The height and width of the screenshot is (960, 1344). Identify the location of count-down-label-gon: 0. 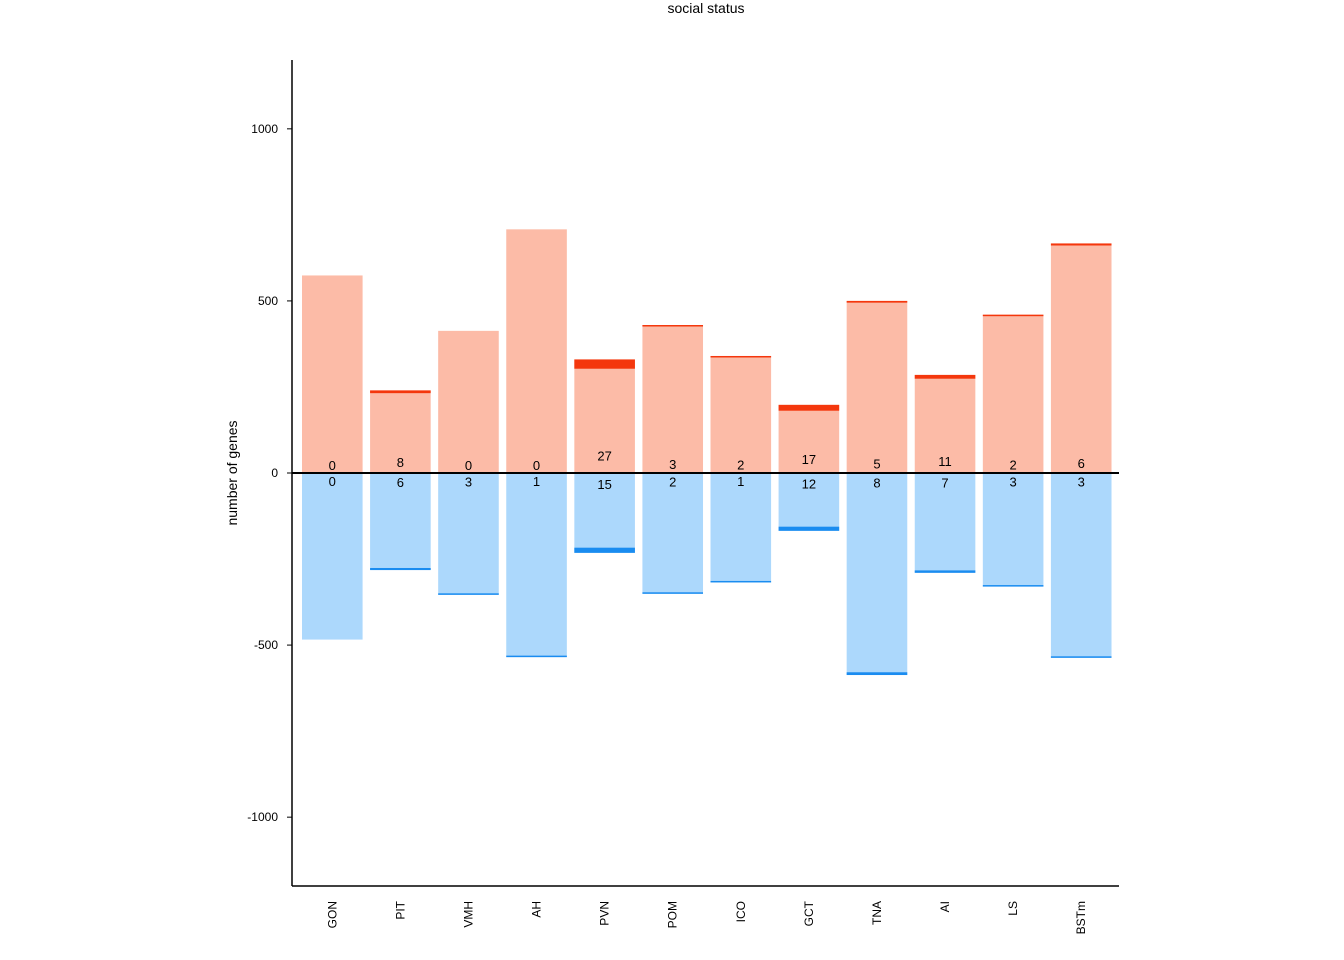
(332, 481).